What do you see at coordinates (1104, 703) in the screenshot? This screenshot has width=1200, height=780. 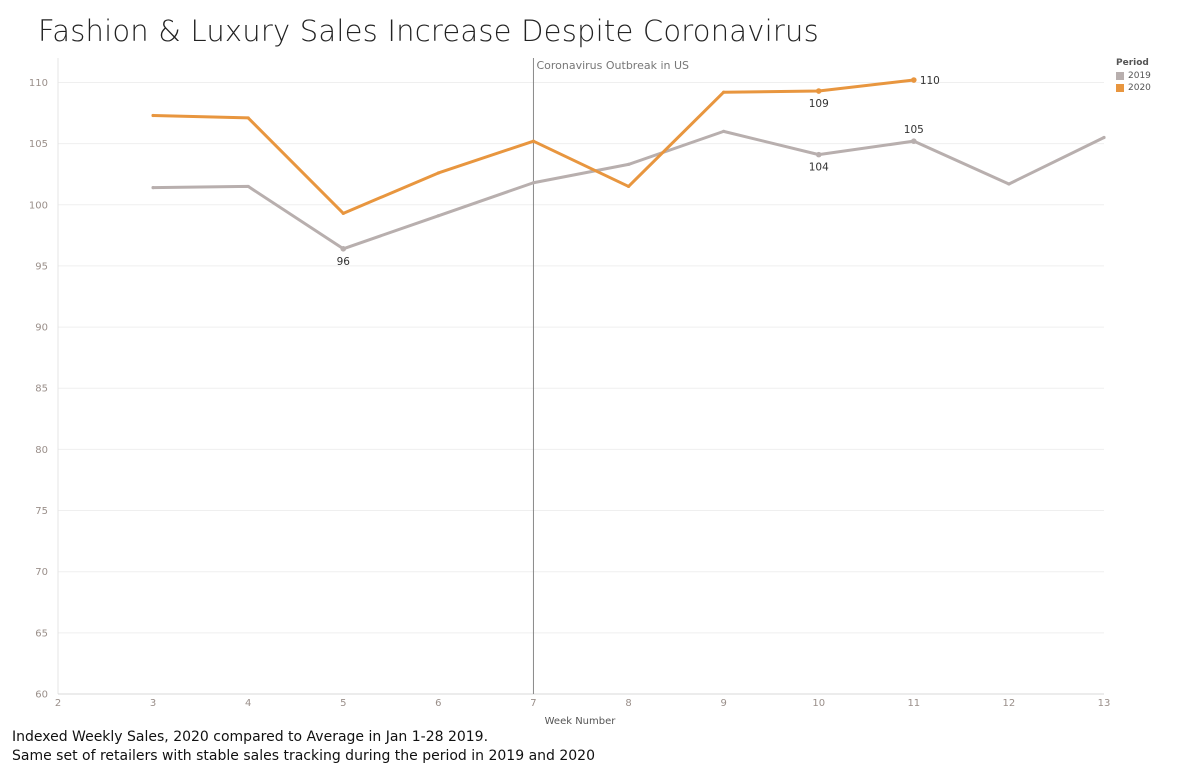 I see `x-tick-label-13: 13` at bounding box center [1104, 703].